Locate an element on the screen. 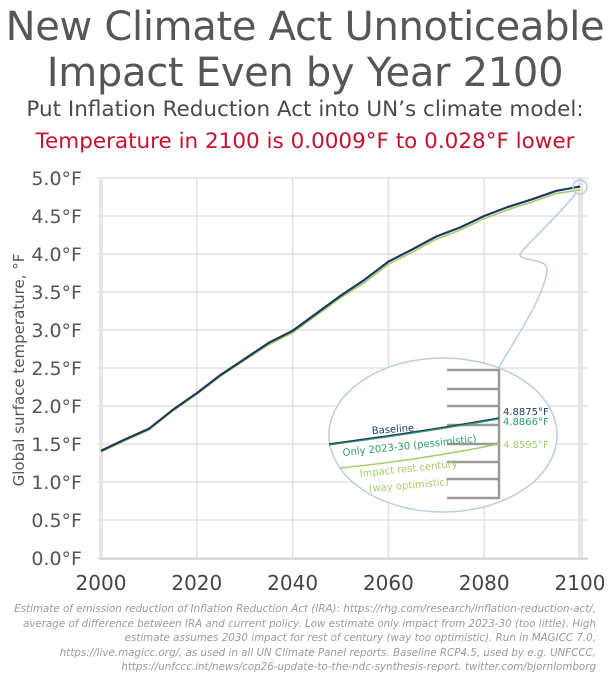 The width and height of the screenshot is (610, 680). callout-circle is located at coordinates (580, 187).